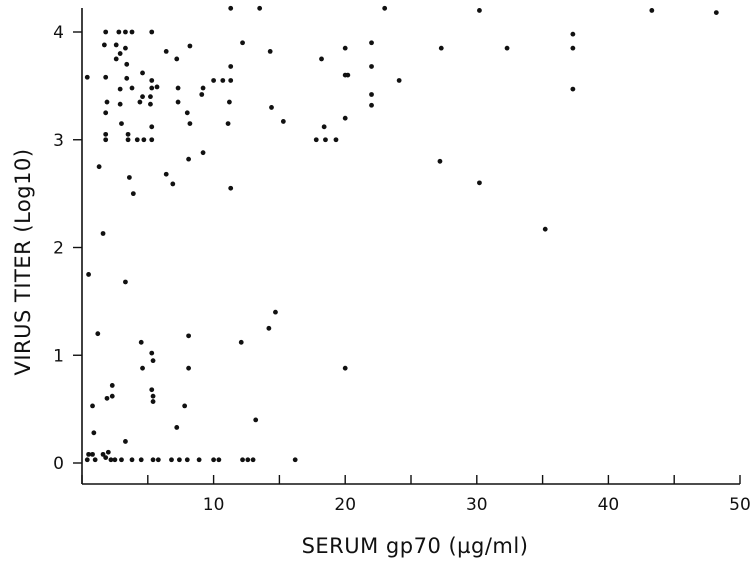 This screenshot has width=756, height=562. Describe the element at coordinates (58, 464) in the screenshot. I see `y-tick-label: 0` at that location.